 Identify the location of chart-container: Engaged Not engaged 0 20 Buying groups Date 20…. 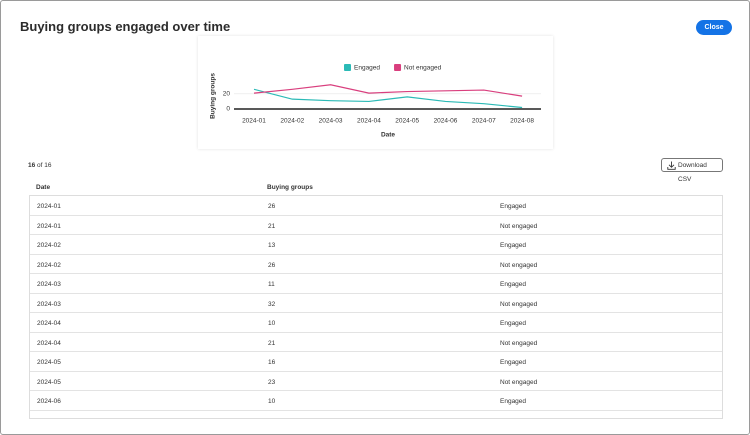
(375, 92).